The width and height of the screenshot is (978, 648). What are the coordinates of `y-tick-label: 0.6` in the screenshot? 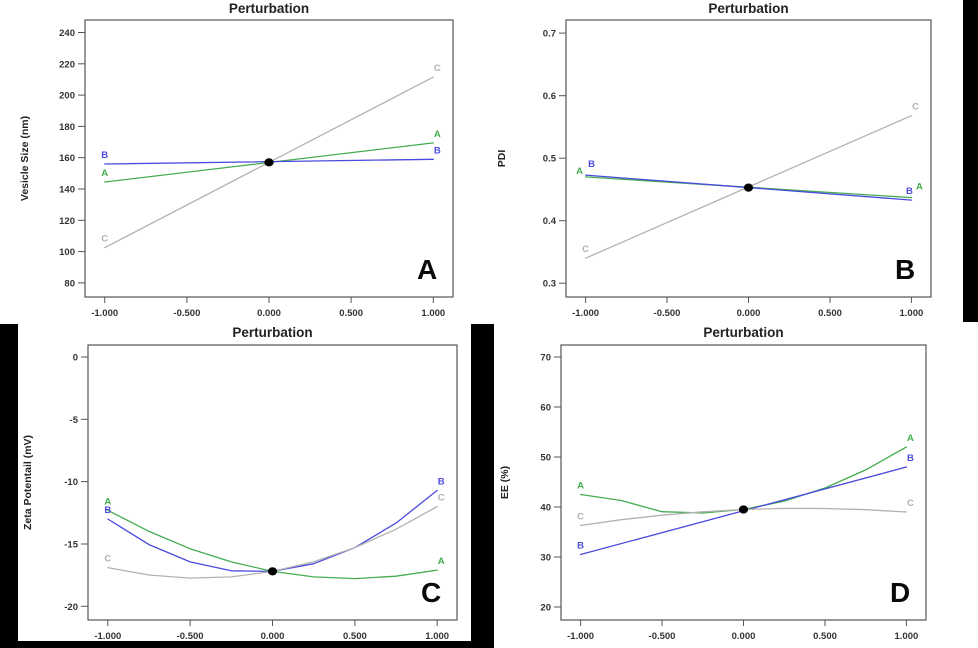 It's located at (549, 96).